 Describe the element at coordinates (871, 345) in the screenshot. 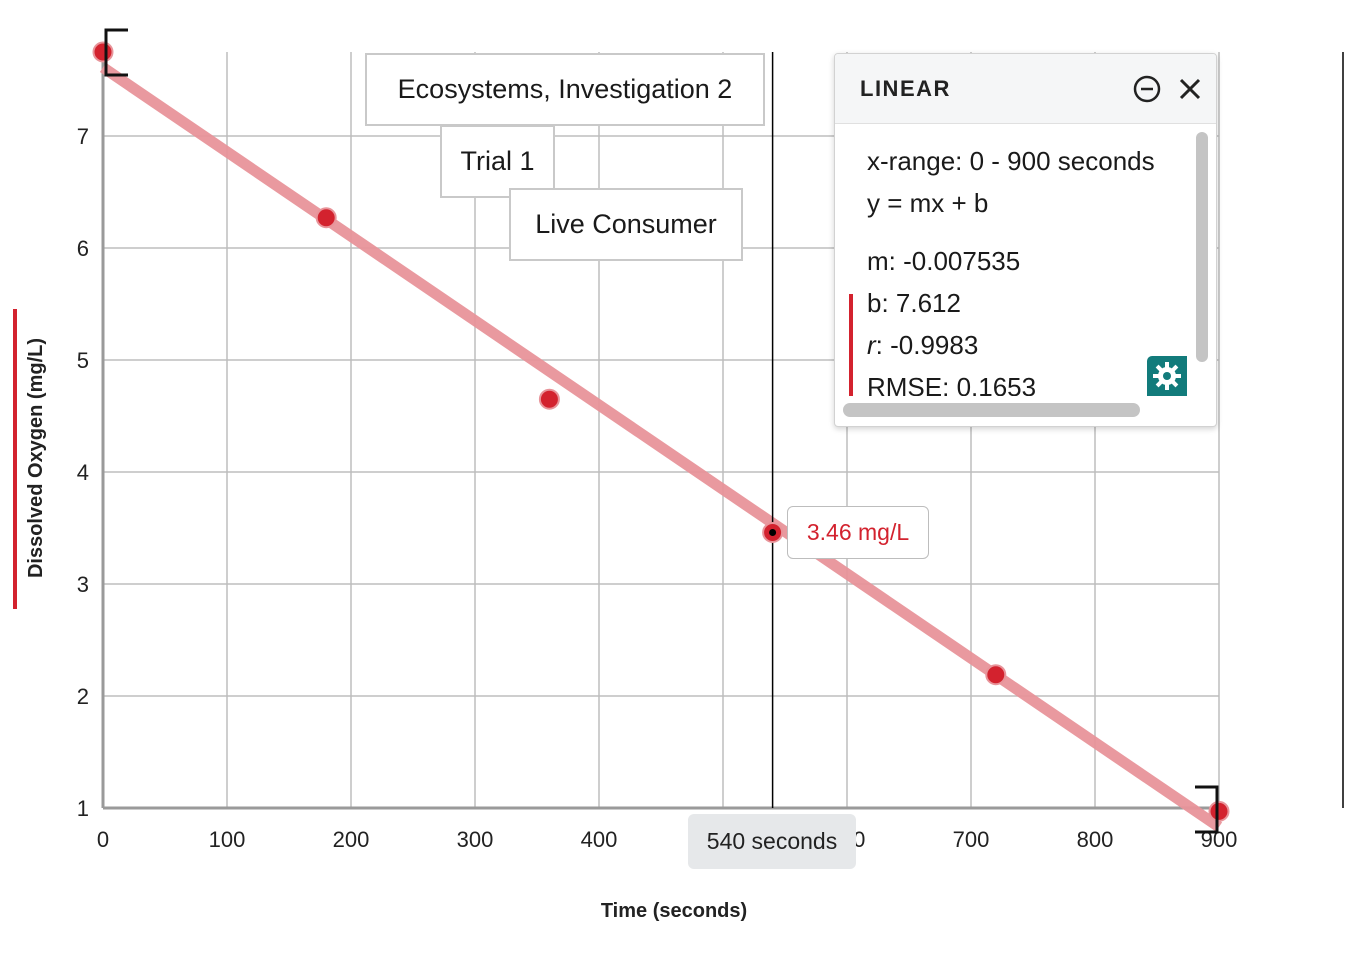

I see `r-symbol: r` at that location.